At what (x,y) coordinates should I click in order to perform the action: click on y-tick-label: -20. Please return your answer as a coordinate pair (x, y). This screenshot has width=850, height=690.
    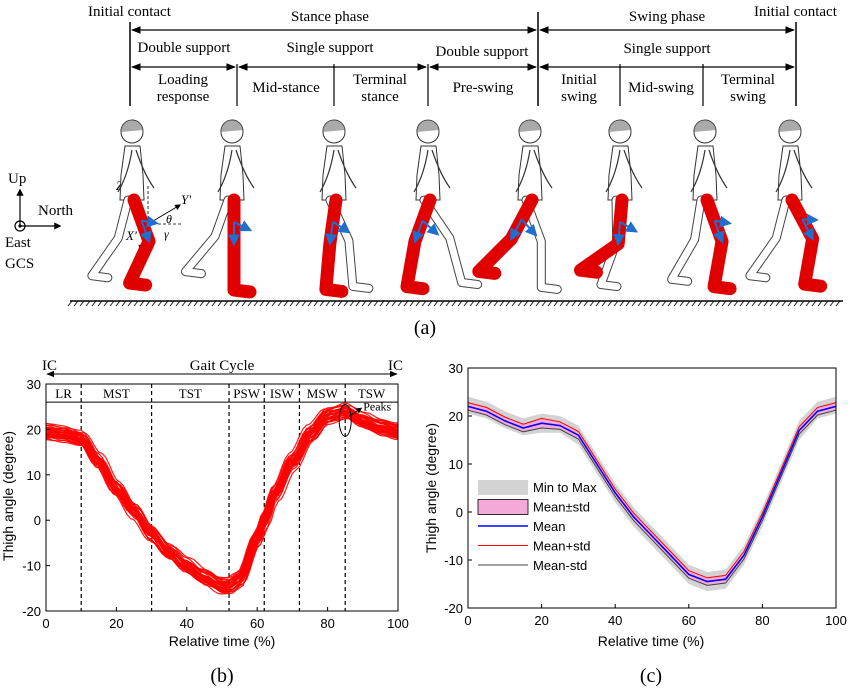
    Looking at the image, I should click on (31, 611).